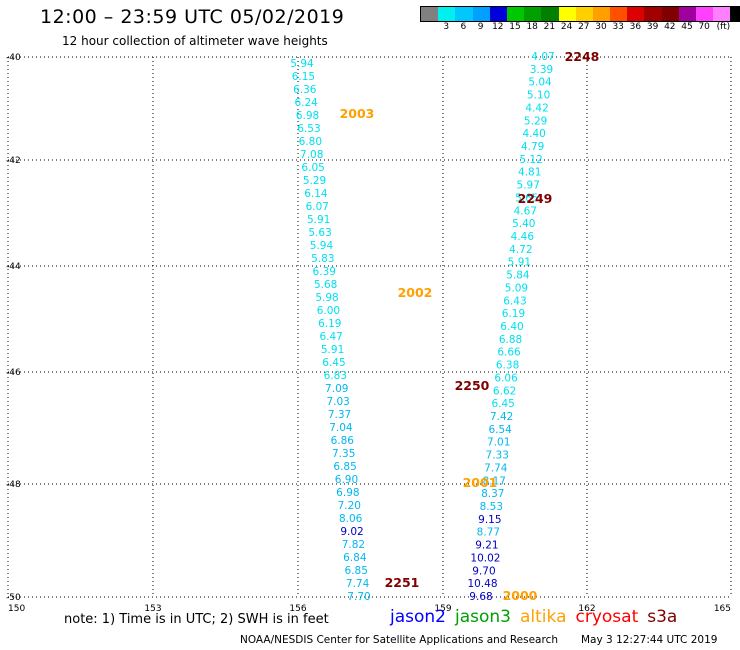 The image size is (740, 650). Describe the element at coordinates (509, 353) in the screenshot. I see `swh-value: 6.66` at that location.